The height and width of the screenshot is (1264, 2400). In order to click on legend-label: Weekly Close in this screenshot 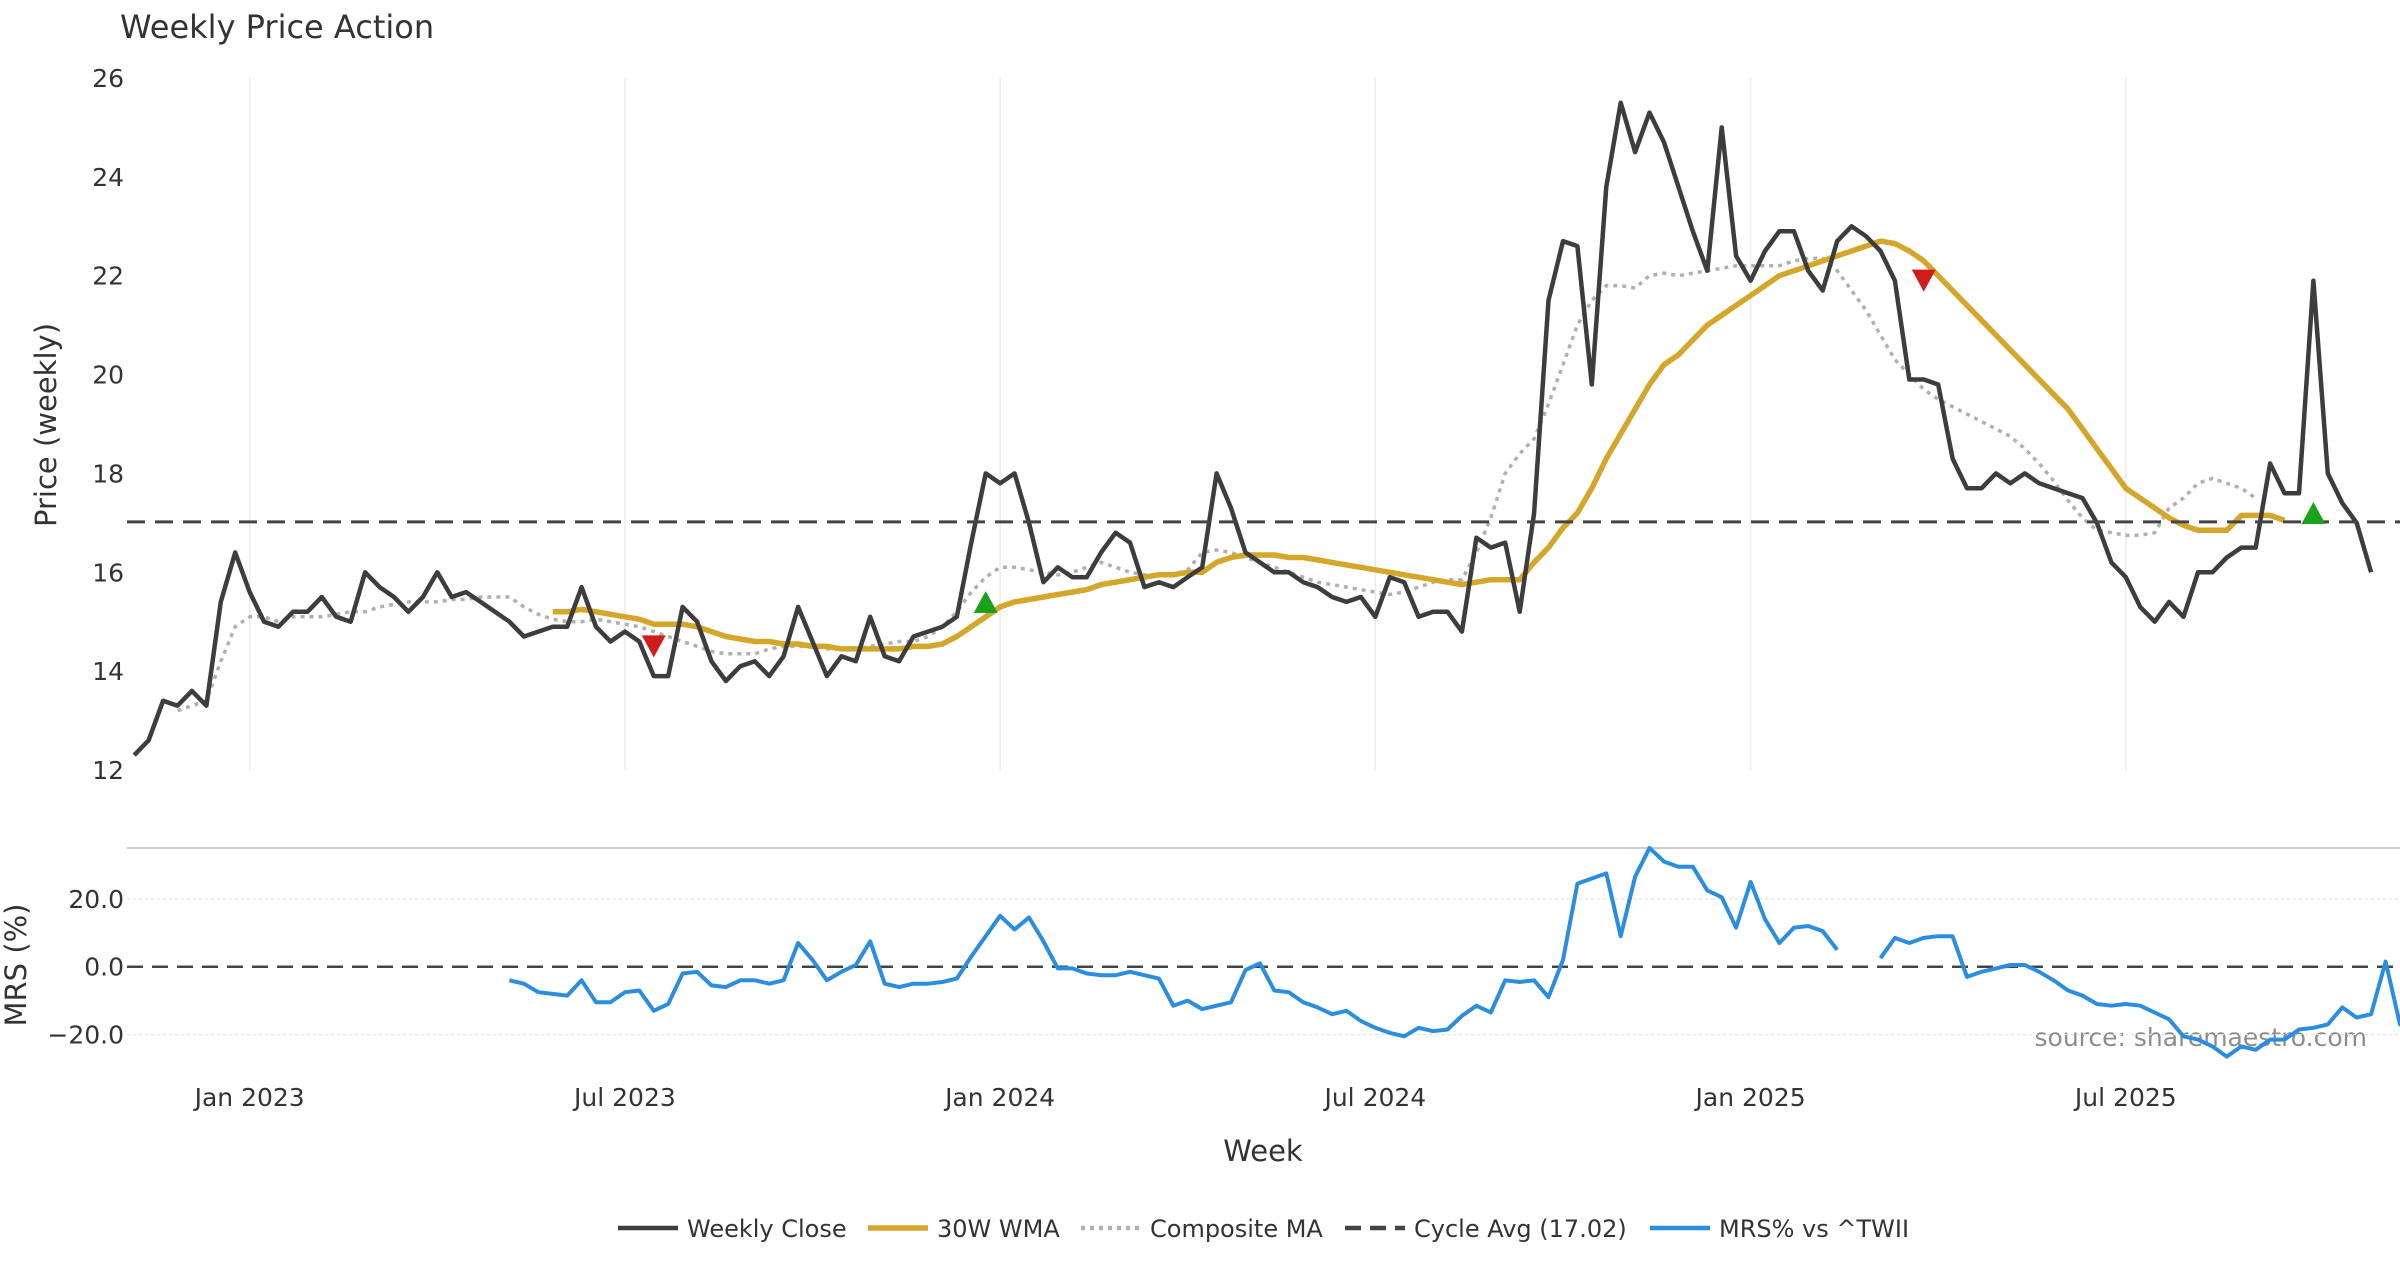, I will do `click(767, 1229)`.